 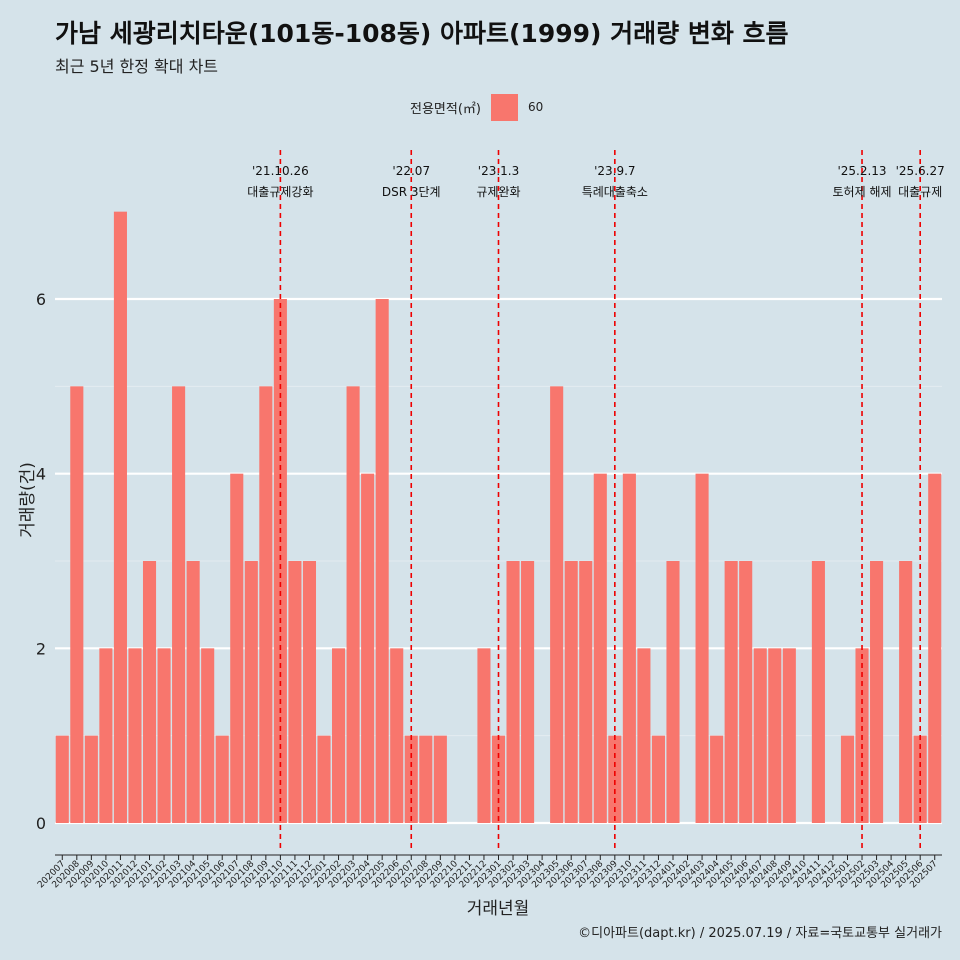 What do you see at coordinates (861, 171) in the screenshot?
I see `annotation-date: '25.2.13` at bounding box center [861, 171].